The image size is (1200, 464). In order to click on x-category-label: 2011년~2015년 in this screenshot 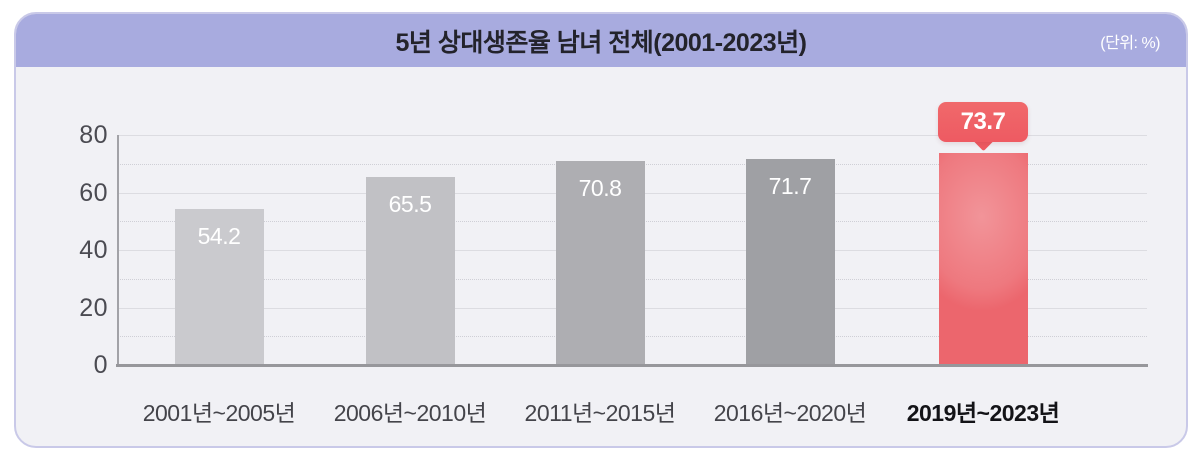, I will do `click(600, 413)`.